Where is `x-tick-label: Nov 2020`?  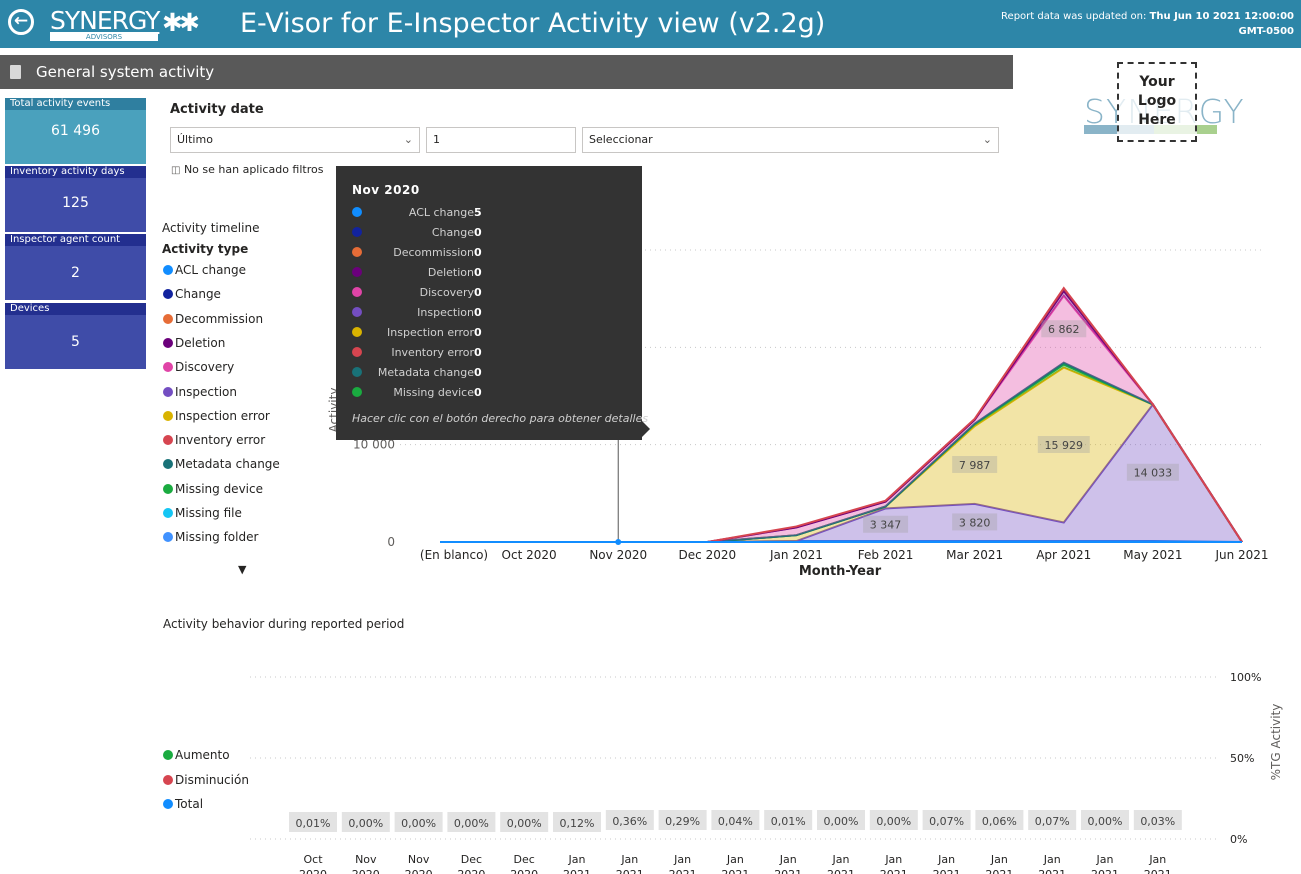
x-tick-label: Nov 2020 is located at coordinates (618, 555).